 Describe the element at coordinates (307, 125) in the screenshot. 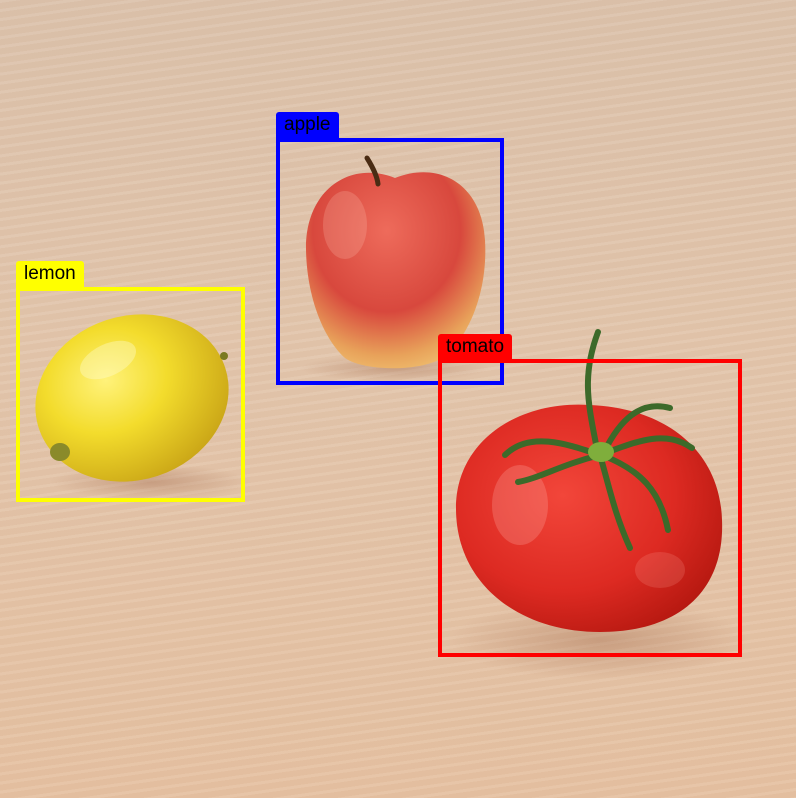

I see `apple-label: apple` at that location.